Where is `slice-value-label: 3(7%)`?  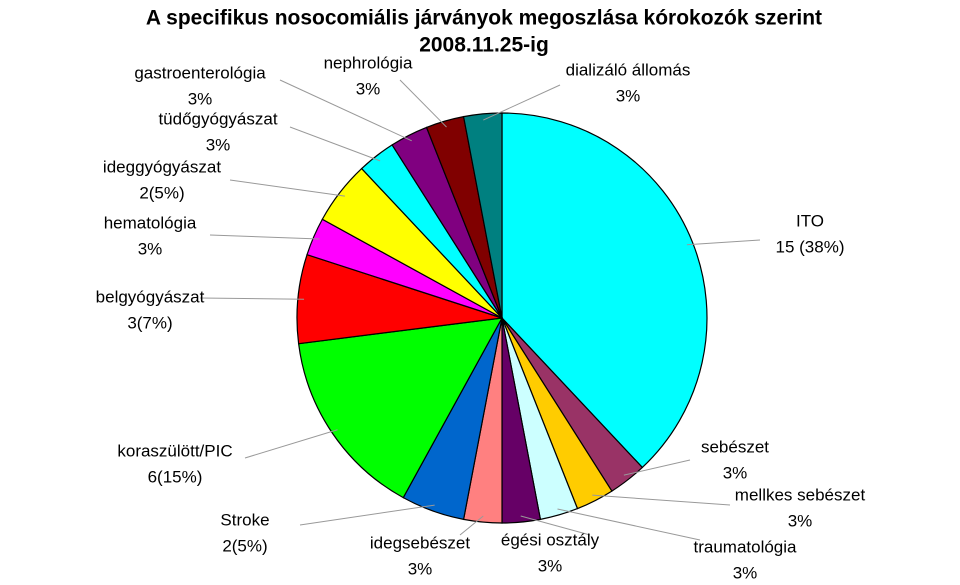
slice-value-label: 3(7%) is located at coordinates (149, 322).